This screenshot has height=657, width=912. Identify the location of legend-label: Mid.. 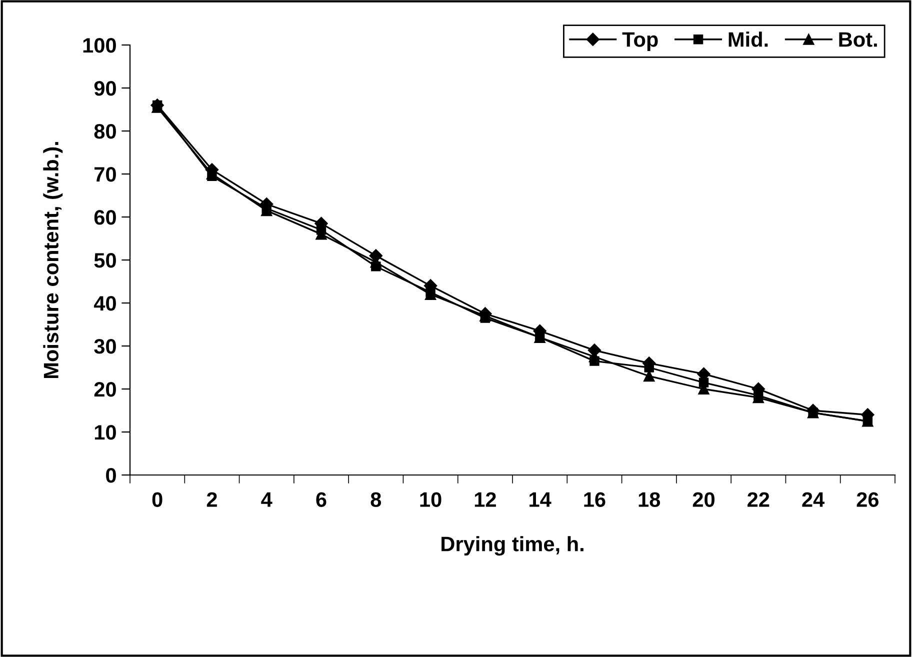
(748, 39).